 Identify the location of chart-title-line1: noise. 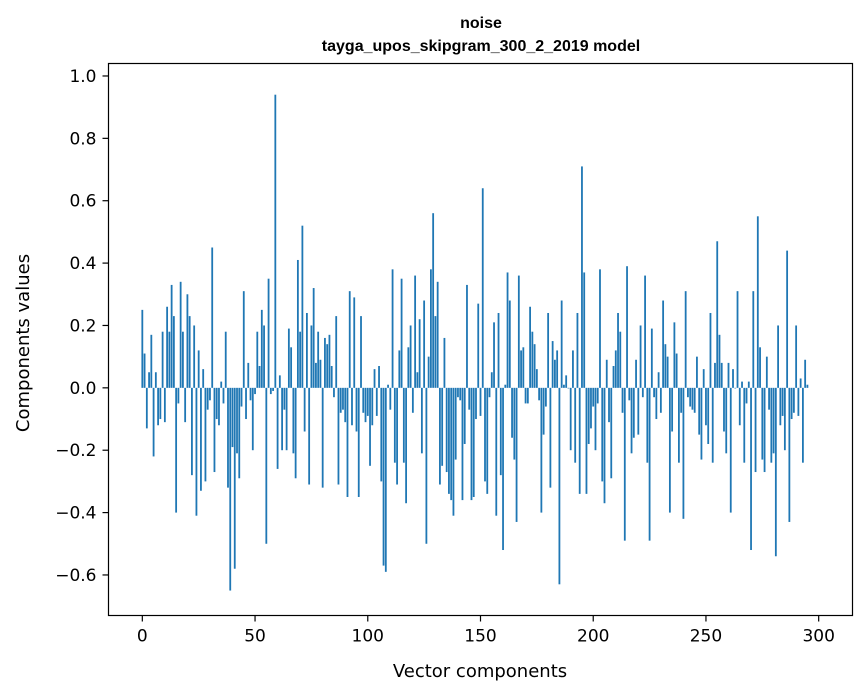
(481, 23).